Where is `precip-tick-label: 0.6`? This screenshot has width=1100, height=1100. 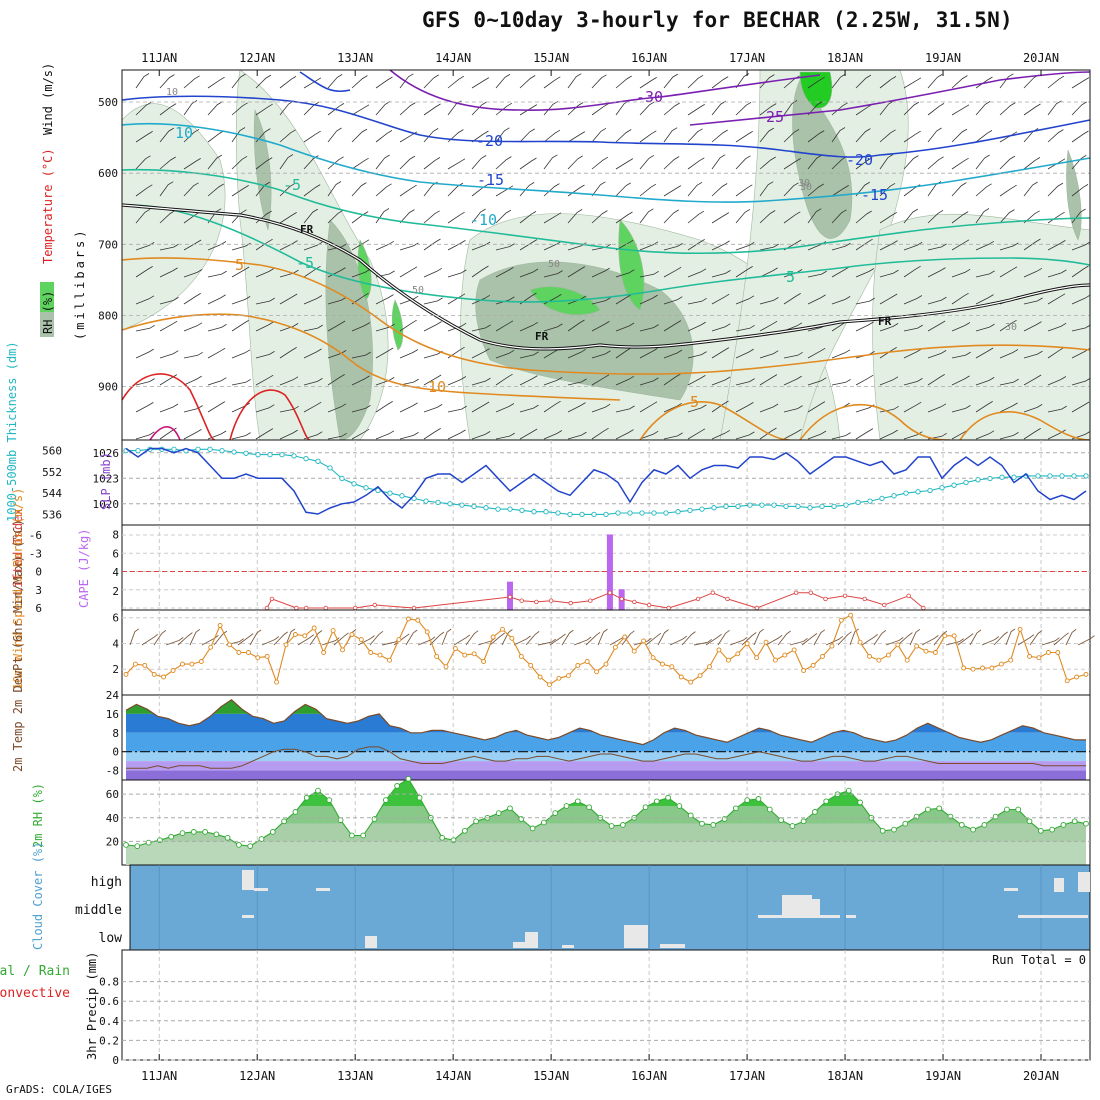
precip-tick-label: 0.6 is located at coordinates (109, 1001).